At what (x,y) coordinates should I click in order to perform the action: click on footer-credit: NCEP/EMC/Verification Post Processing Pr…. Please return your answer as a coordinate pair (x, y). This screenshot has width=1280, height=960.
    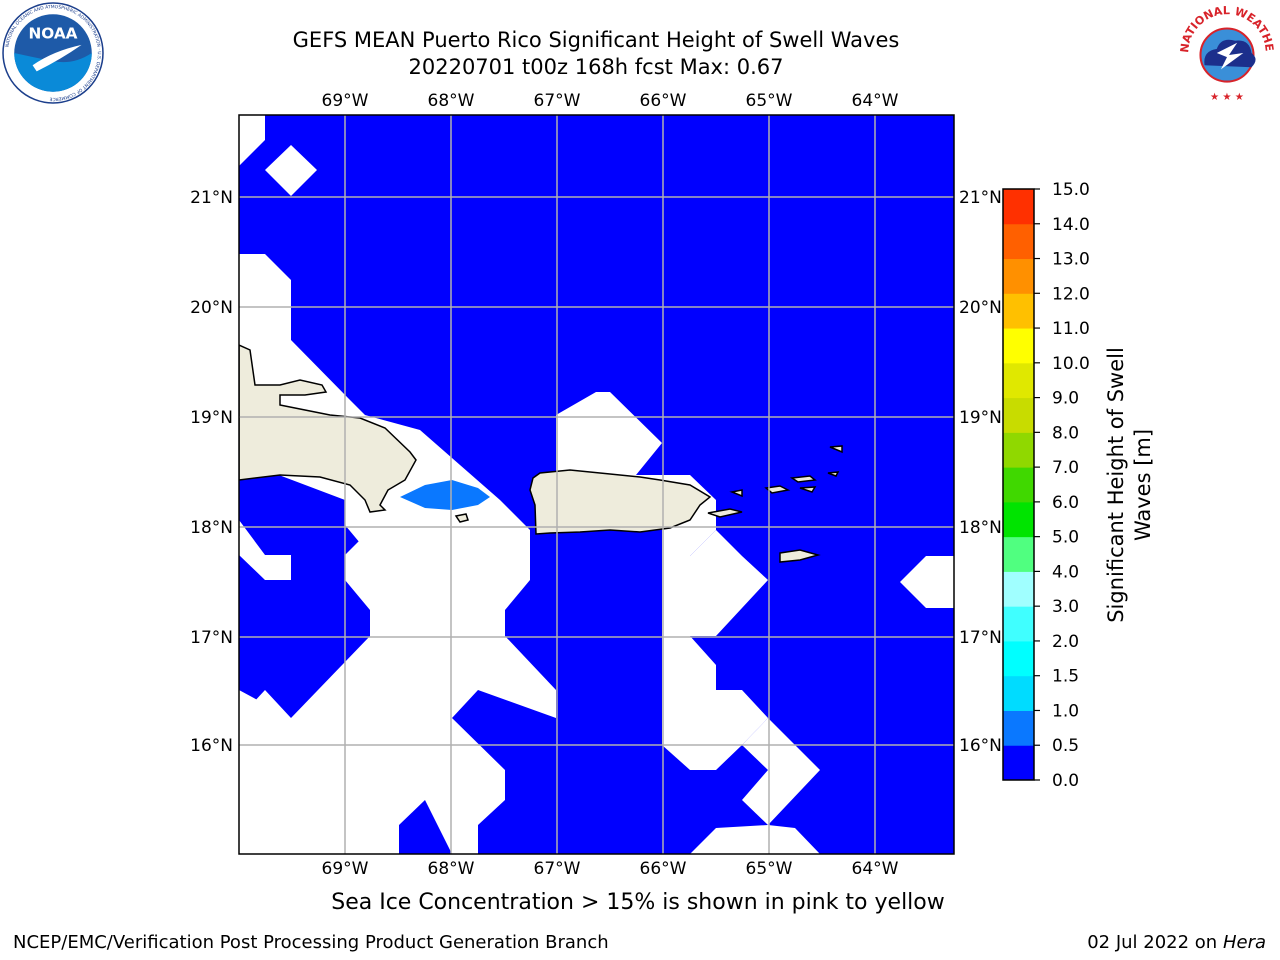
    Looking at the image, I should click on (311, 942).